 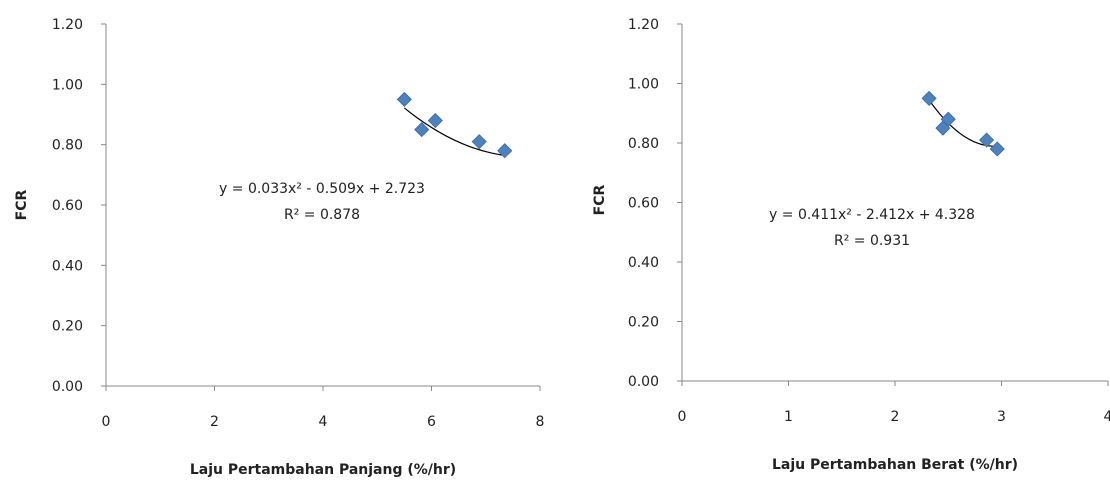 I want to click on chart-right-x-tick-label: 1, so click(x=788, y=417).